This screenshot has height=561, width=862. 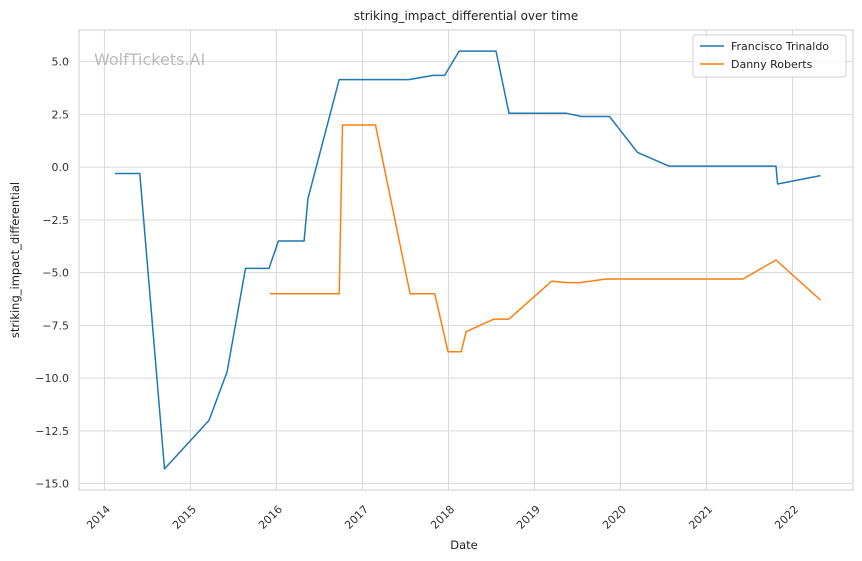 I want to click on y-axis-label: striking_impact_differential, so click(x=15, y=260).